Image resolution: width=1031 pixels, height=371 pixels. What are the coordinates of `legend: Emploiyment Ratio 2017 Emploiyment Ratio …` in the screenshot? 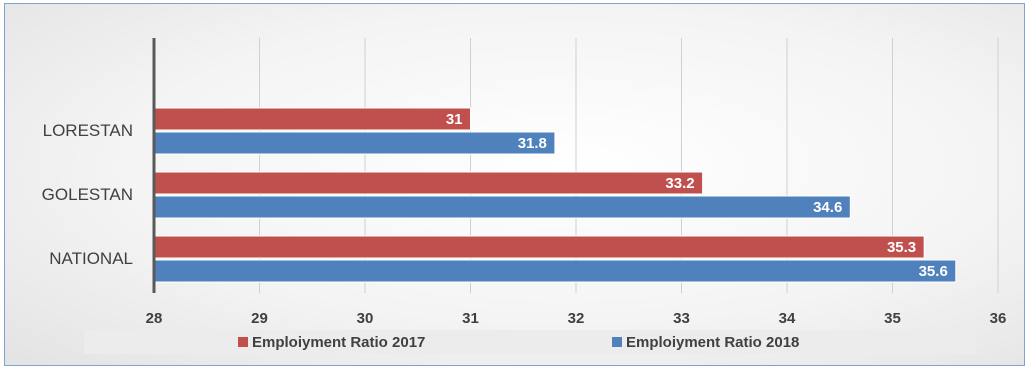 It's located at (530, 342).